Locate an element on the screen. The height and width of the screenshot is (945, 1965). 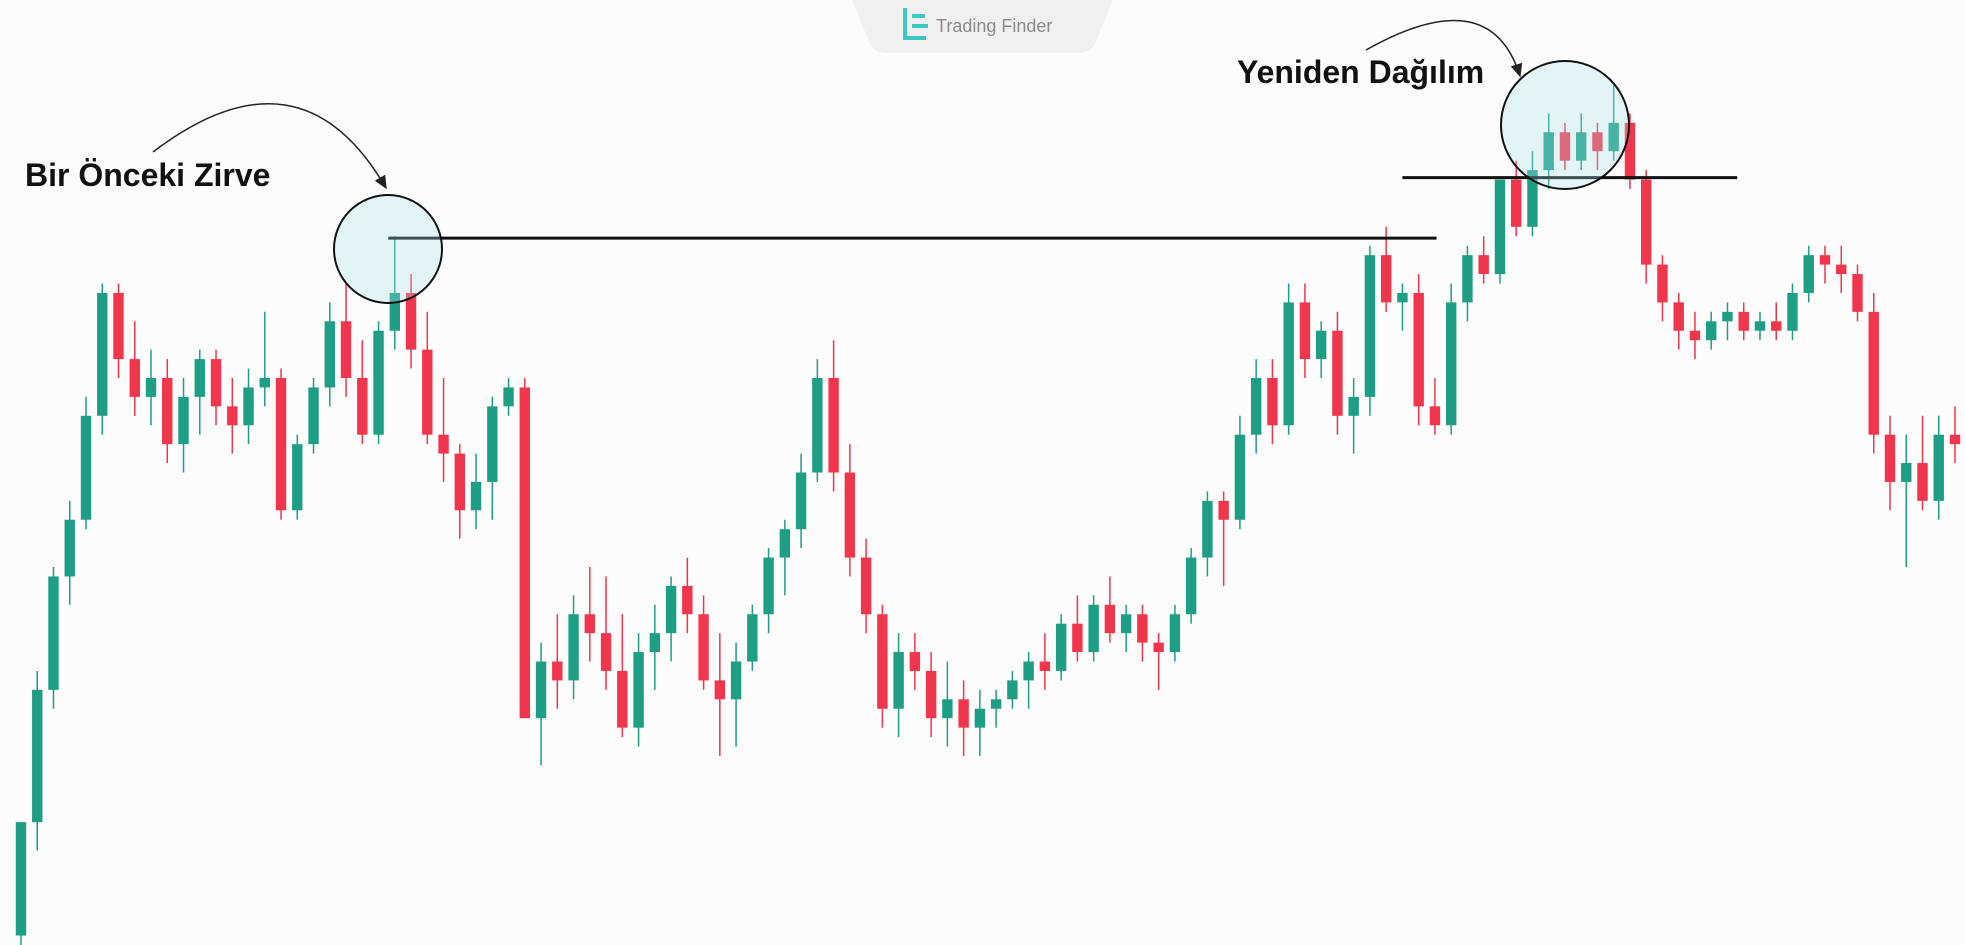
levels is located at coordinates (1063, 208).